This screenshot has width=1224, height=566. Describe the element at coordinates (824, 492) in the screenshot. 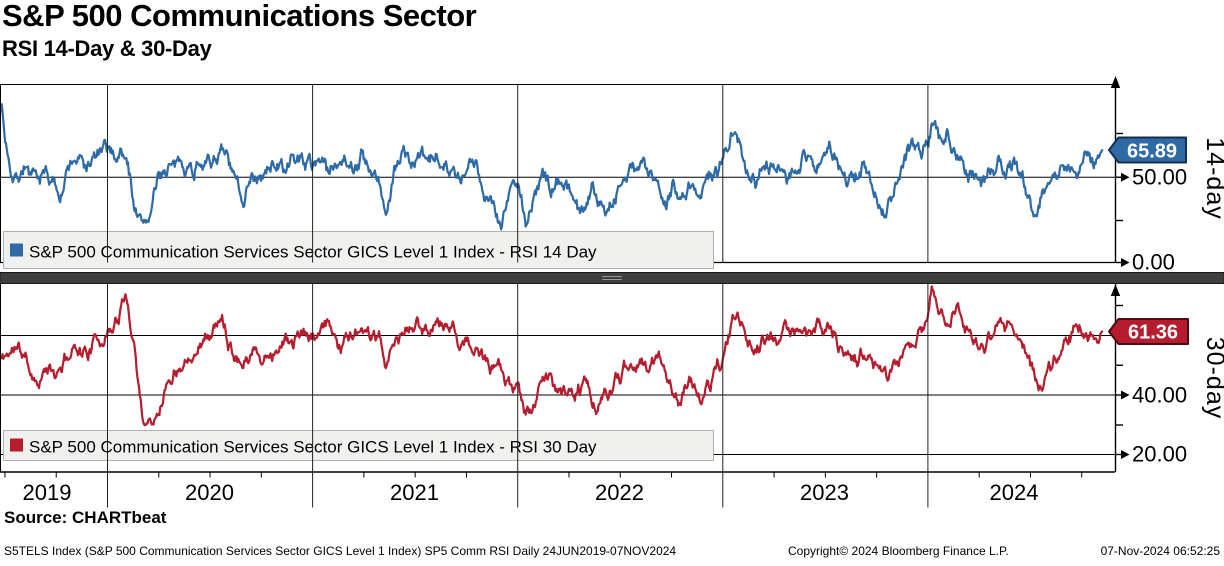

I see `xtick-label: 2023` at that location.